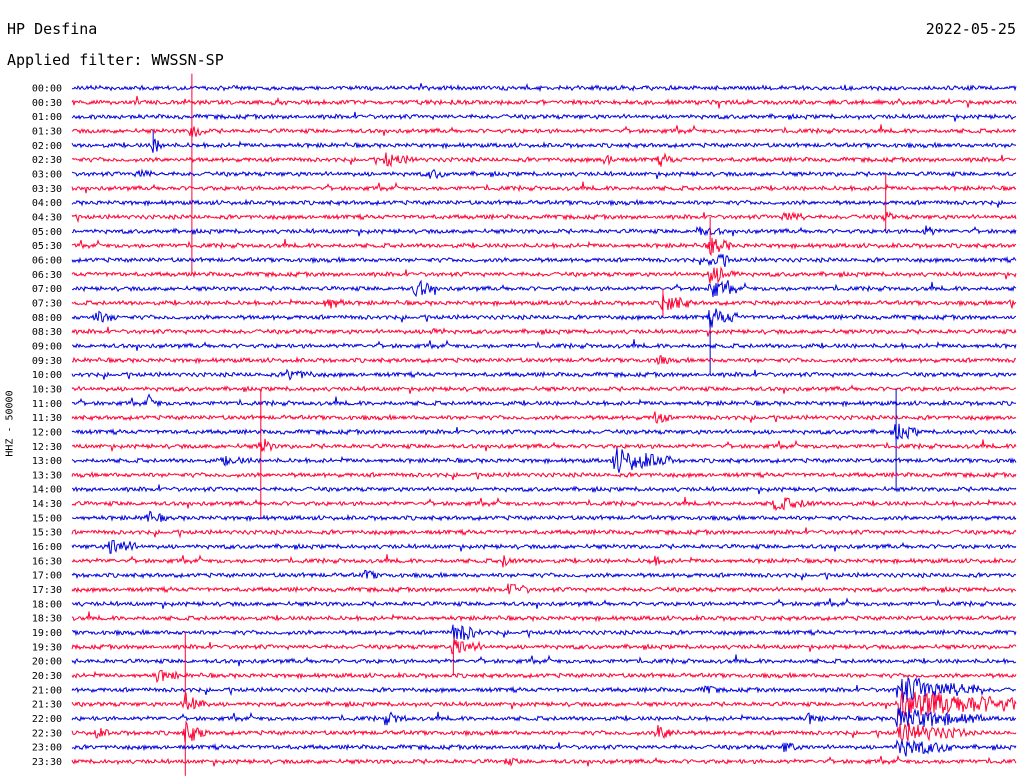  I want to click on row-time-label: 08:00, so click(47, 318).